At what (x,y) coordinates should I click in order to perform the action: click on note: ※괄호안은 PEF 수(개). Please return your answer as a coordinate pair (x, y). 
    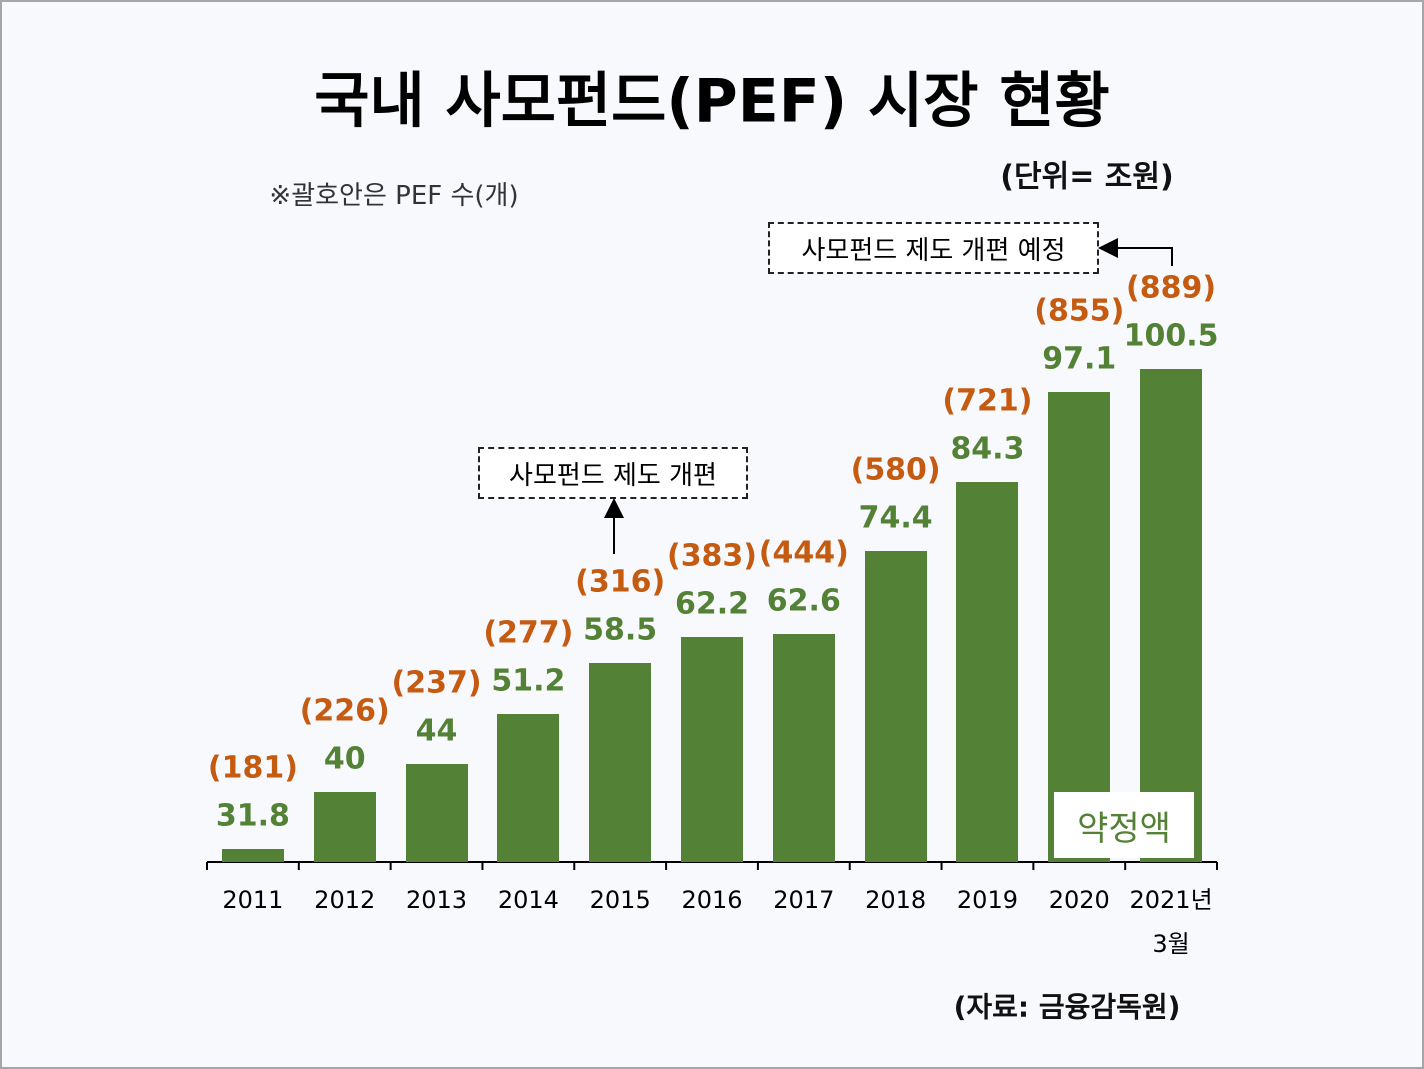
    Looking at the image, I should click on (394, 195).